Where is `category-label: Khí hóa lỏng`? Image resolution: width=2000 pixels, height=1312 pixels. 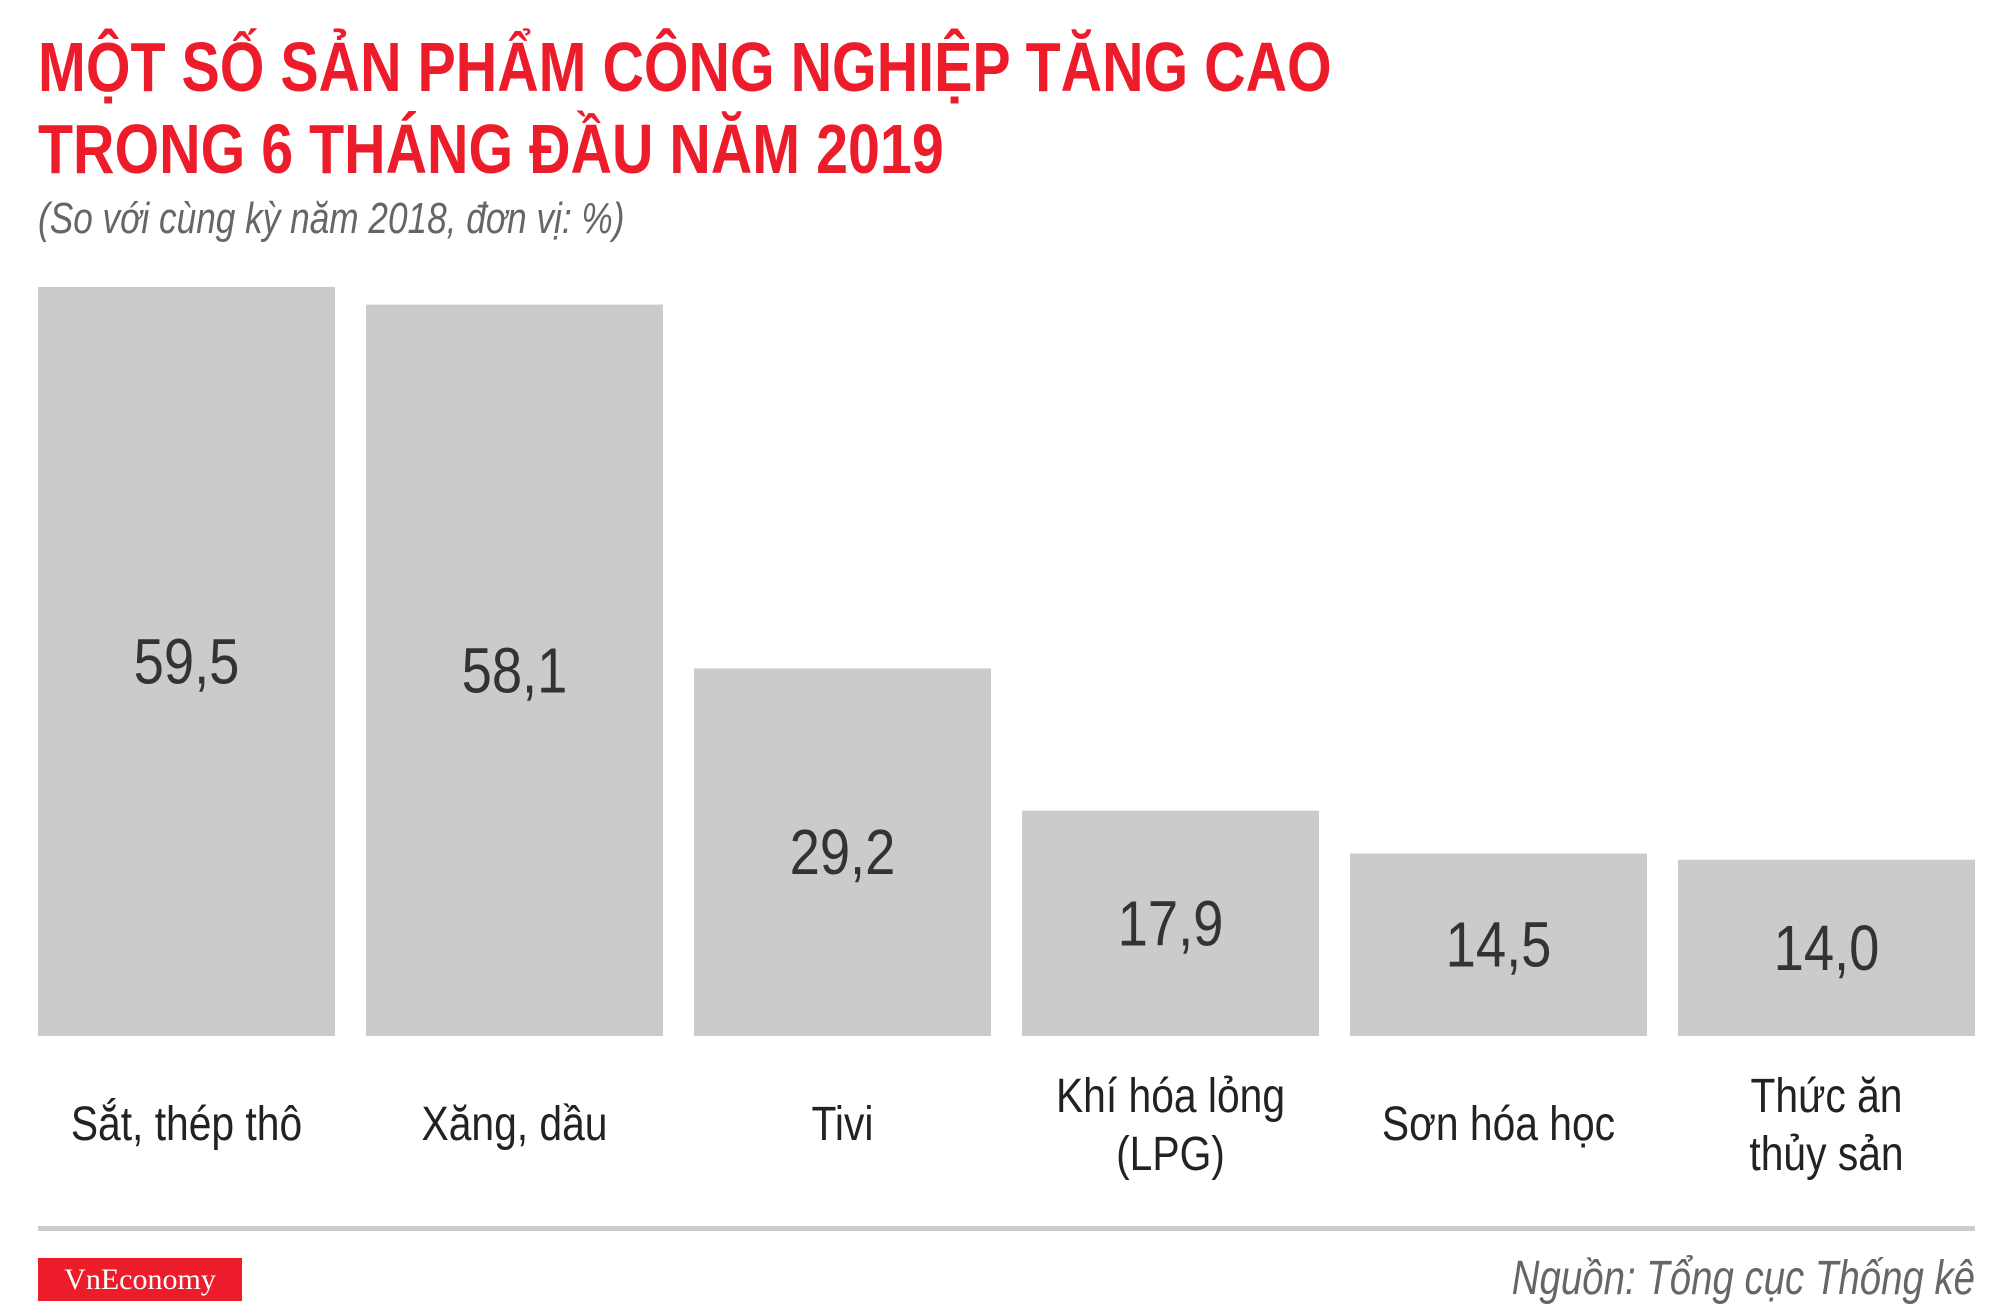
category-label: Khí hóa lỏng is located at coordinates (1170, 1096).